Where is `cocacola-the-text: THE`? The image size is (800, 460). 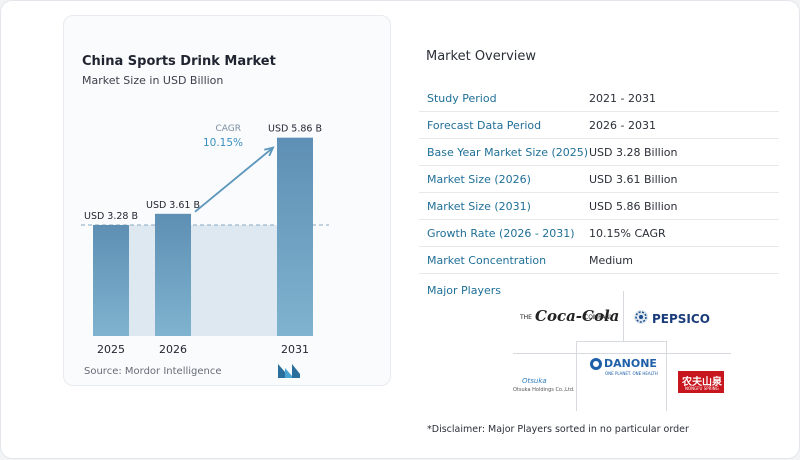
cocacola-the-text: THE is located at coordinates (526, 317).